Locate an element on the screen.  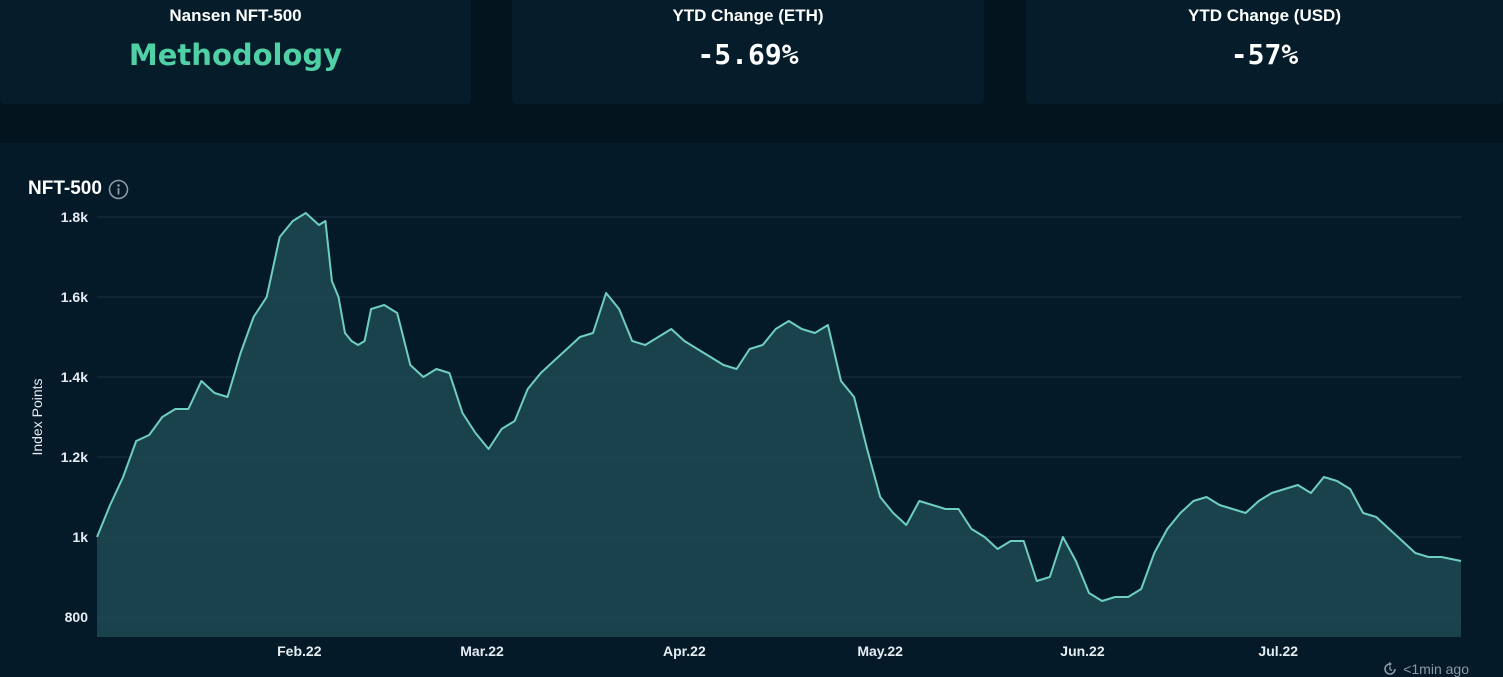
y-tick-label: 800 is located at coordinates (77, 617).